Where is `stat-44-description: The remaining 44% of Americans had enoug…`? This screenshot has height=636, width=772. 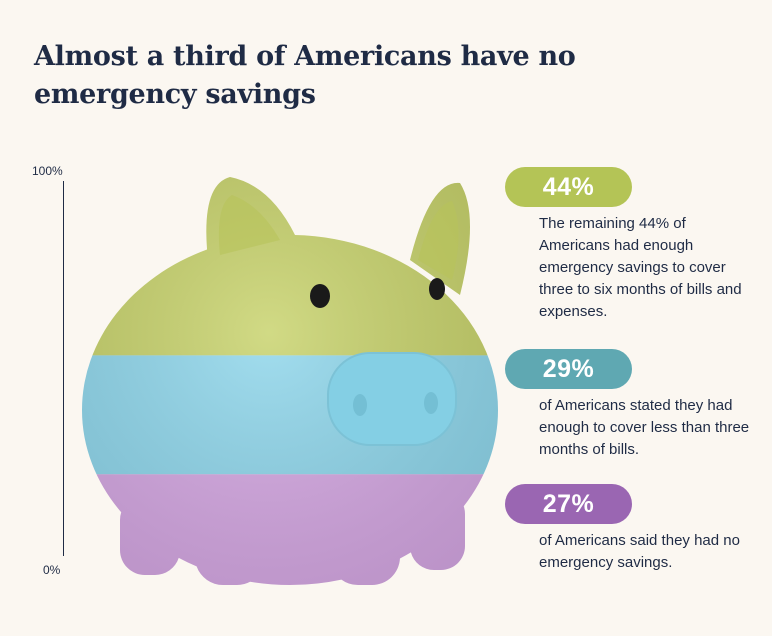 stat-44-description: The remaining 44% of Americans had enoug… is located at coordinates (640, 267).